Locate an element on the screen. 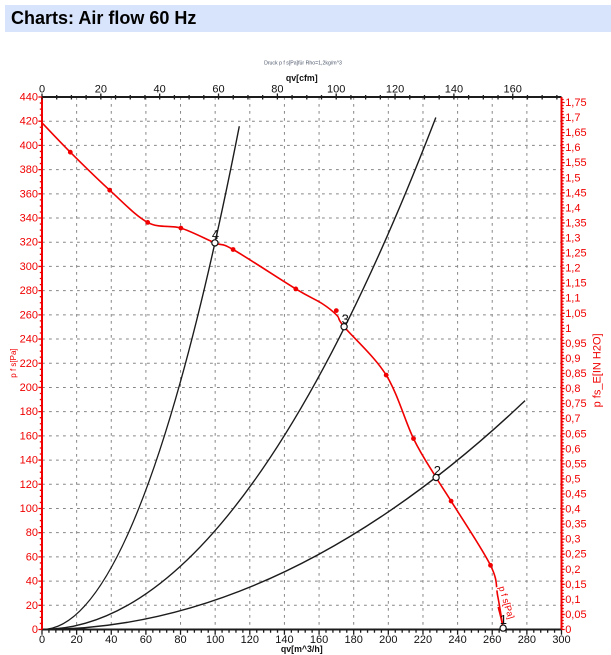 This screenshot has height=655, width=611. svg-text: 1,6 is located at coordinates (572, 148).